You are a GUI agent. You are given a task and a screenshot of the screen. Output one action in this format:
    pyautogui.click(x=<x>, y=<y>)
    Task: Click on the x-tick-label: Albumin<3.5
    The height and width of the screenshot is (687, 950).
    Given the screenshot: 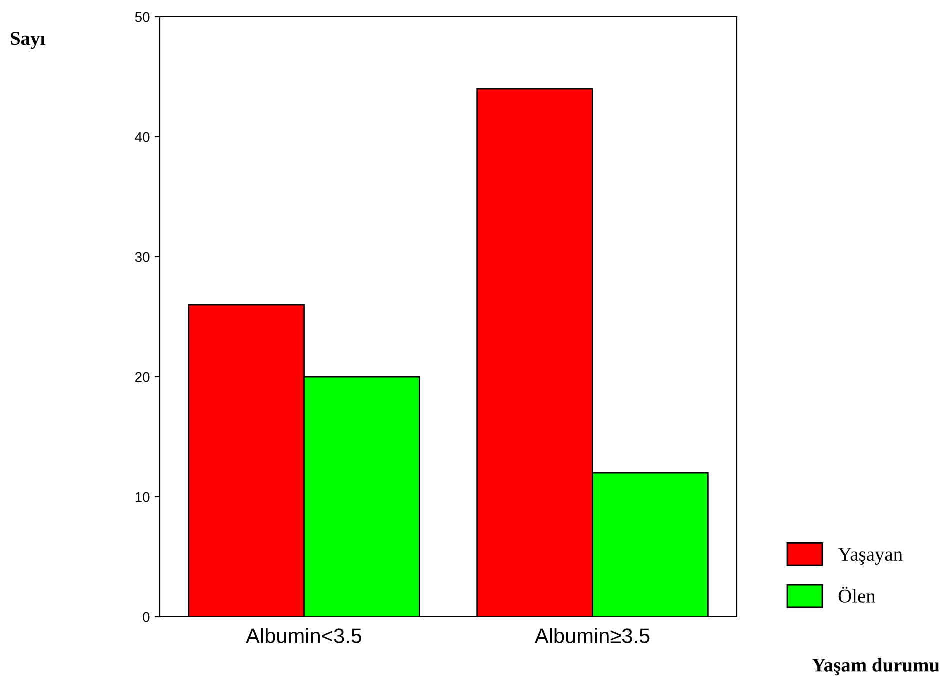 What is the action you would take?
    pyautogui.click(x=304, y=636)
    